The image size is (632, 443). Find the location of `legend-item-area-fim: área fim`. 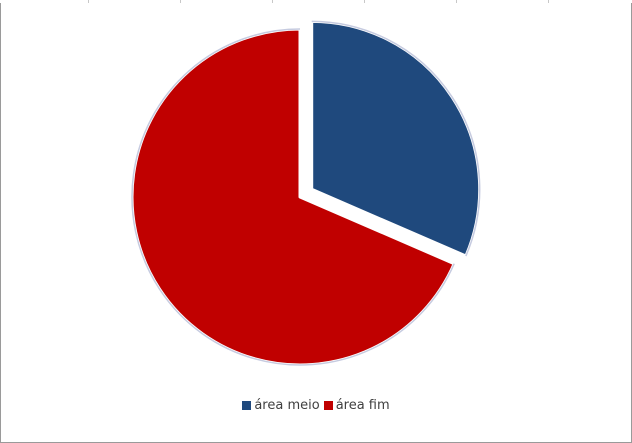

legend-item-area-fim: área fim is located at coordinates (356, 405).